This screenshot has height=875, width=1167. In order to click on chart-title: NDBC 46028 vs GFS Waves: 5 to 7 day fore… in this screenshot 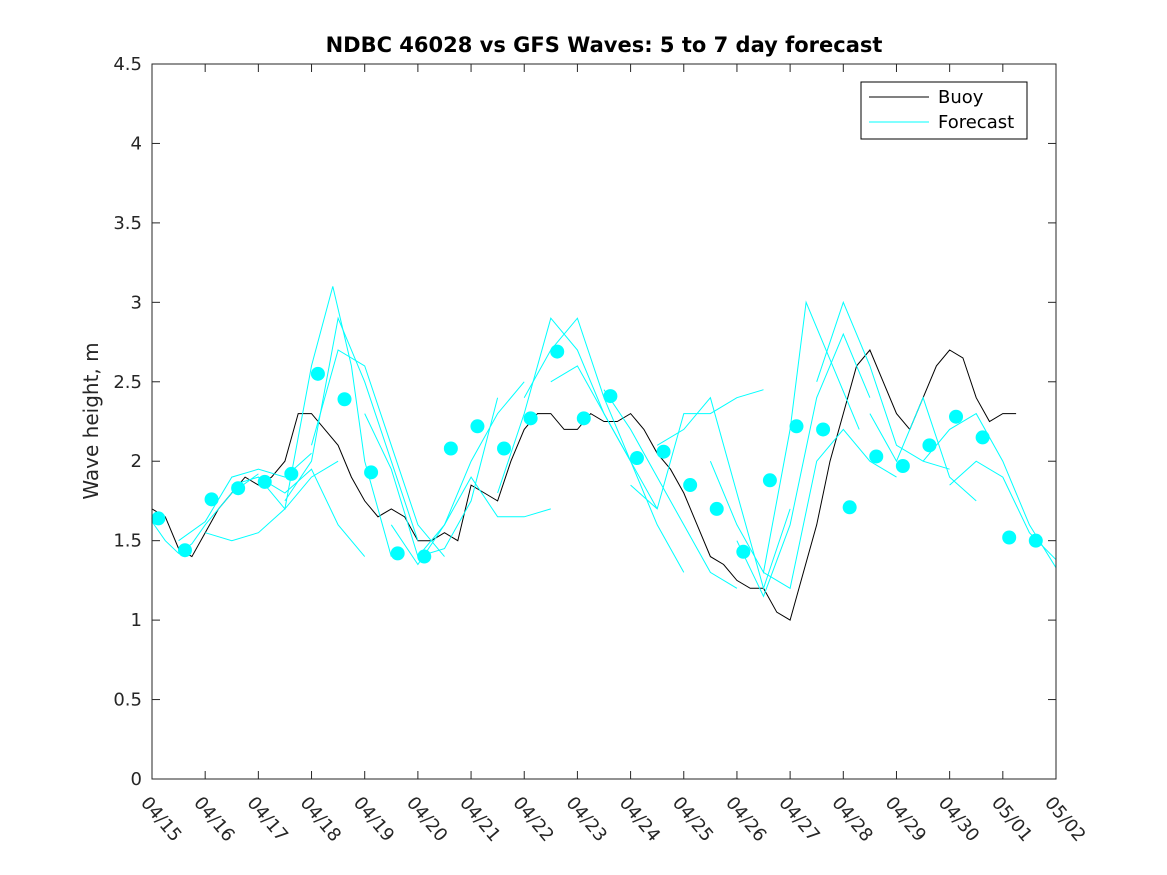, I will do `click(604, 45)`.